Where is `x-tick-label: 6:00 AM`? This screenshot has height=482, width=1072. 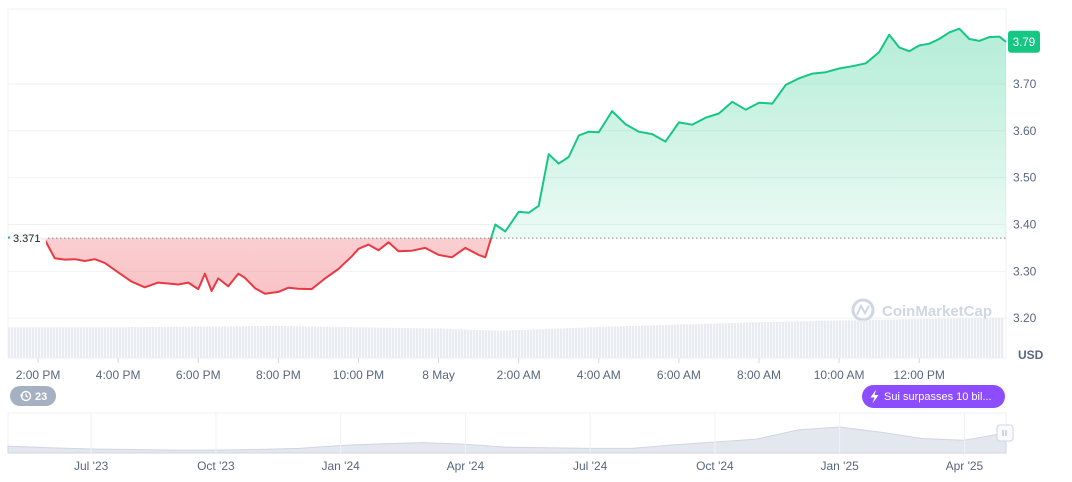 x-tick-label: 6:00 AM is located at coordinates (679, 375).